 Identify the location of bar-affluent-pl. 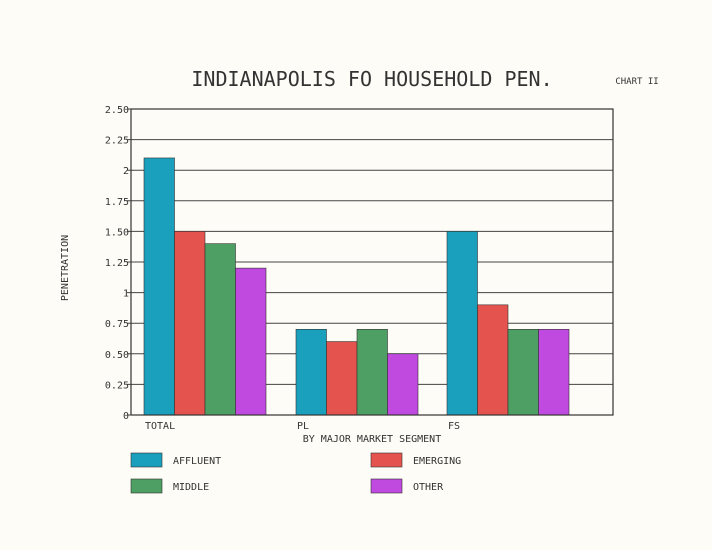
(311, 372).